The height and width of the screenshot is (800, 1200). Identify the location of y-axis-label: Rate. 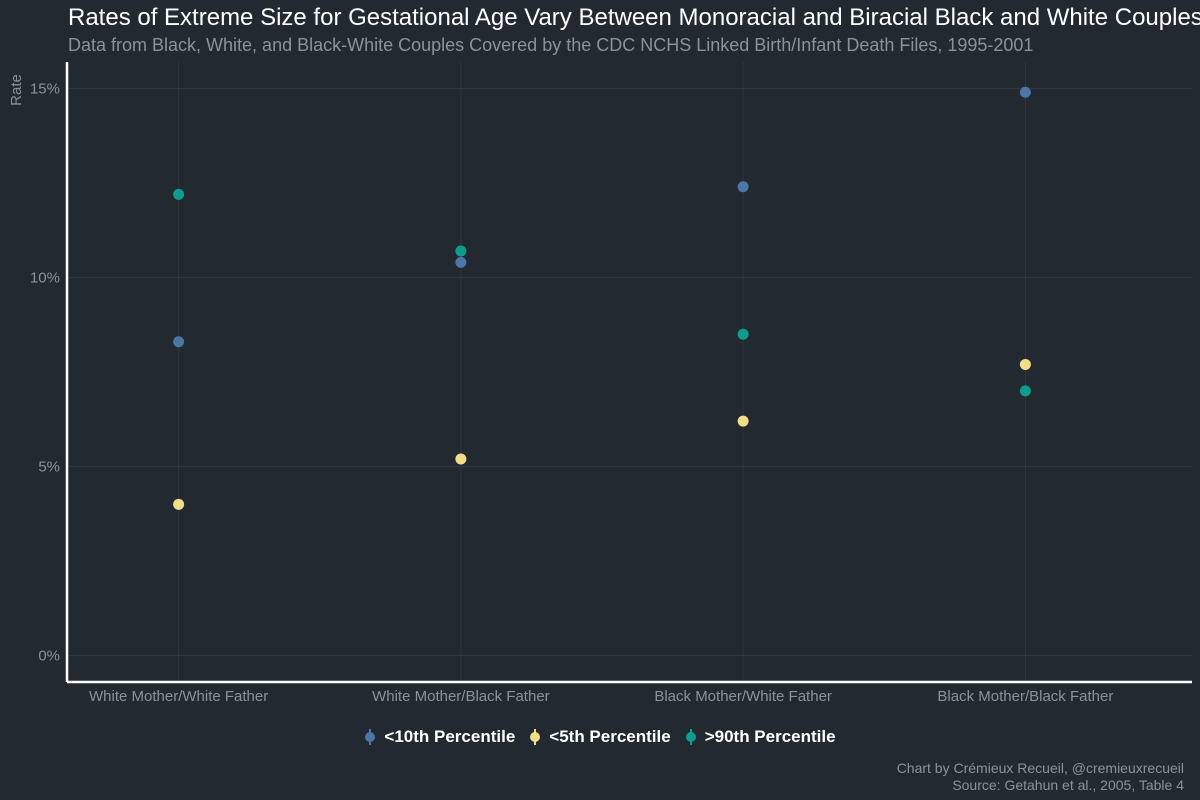
(16, 90).